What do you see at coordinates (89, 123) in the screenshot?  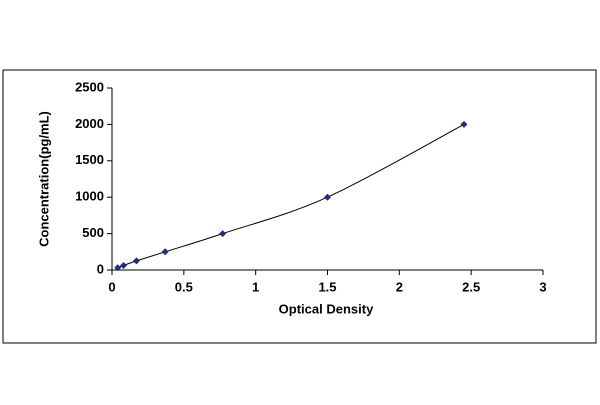 I see `y-tick-label: 2000` at bounding box center [89, 123].